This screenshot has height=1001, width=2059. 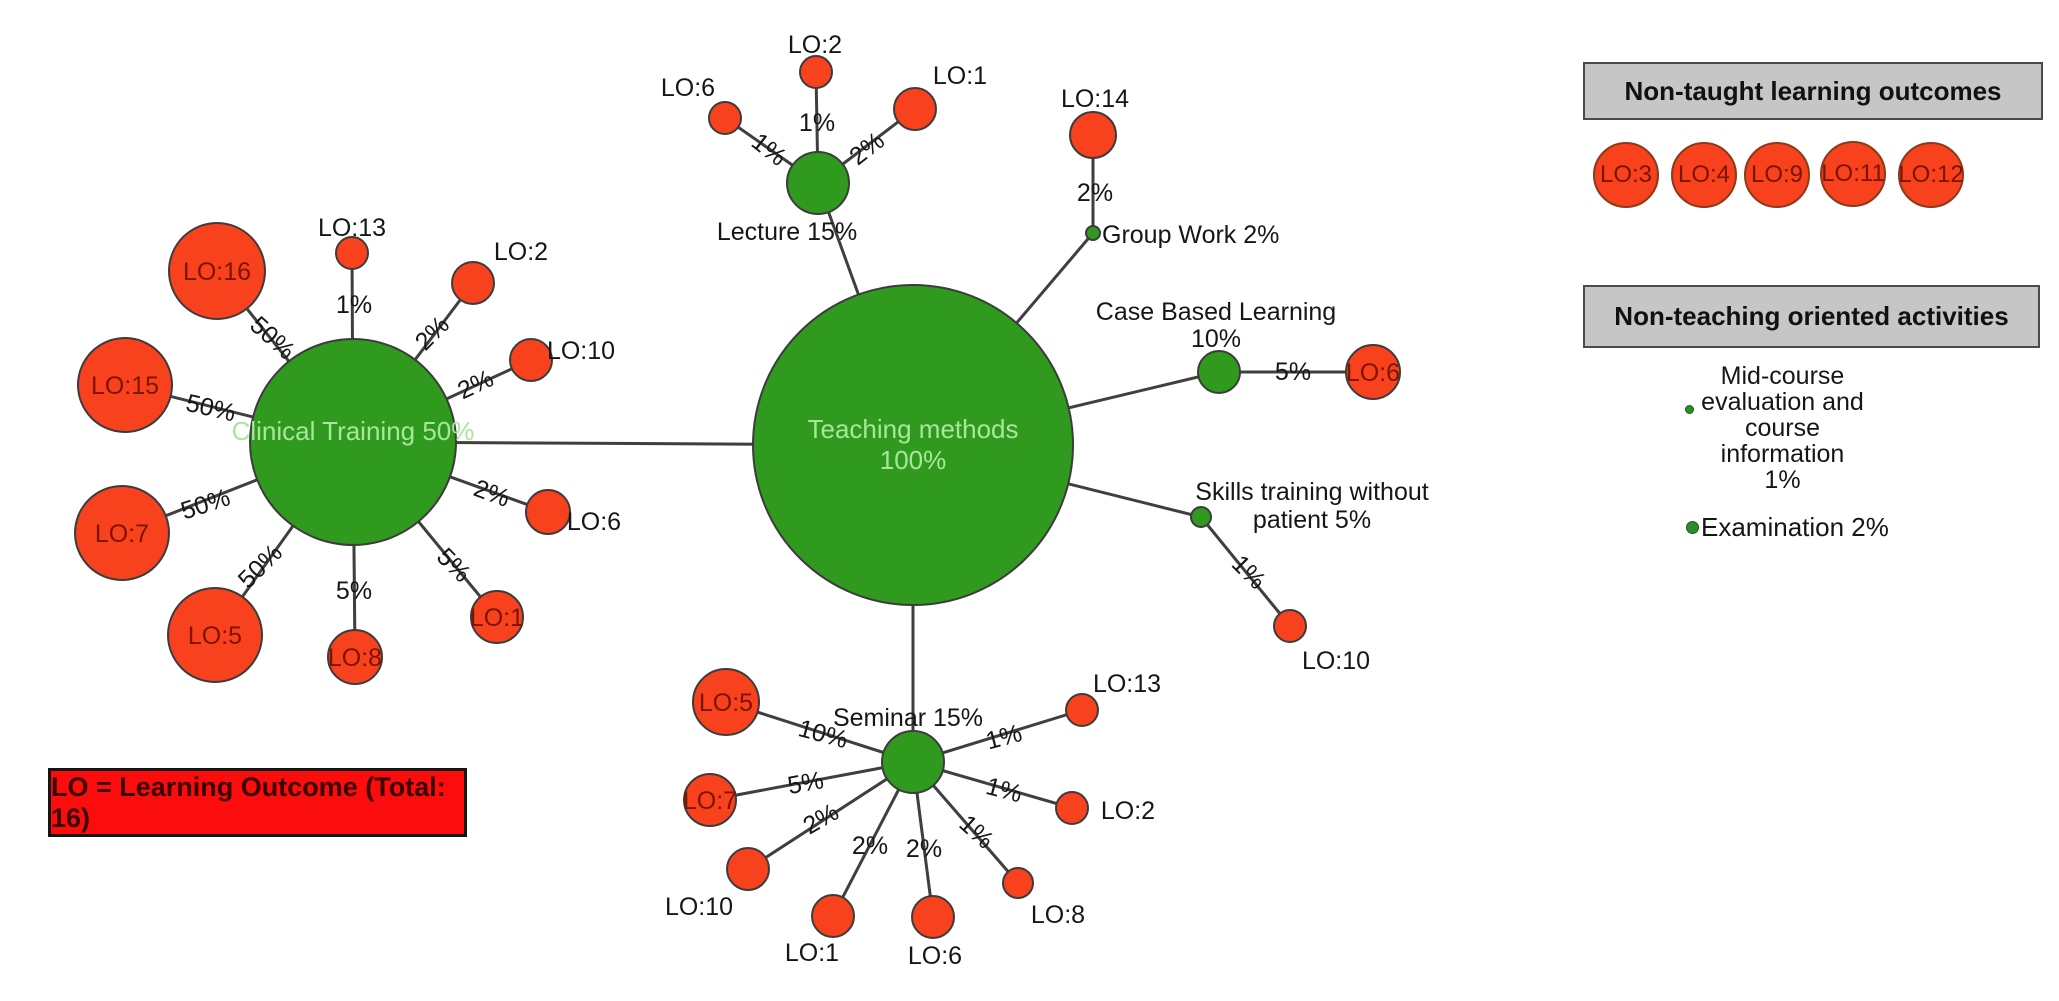 I want to click on edge-label-seminar-s1: 2%, so click(x=870, y=846).